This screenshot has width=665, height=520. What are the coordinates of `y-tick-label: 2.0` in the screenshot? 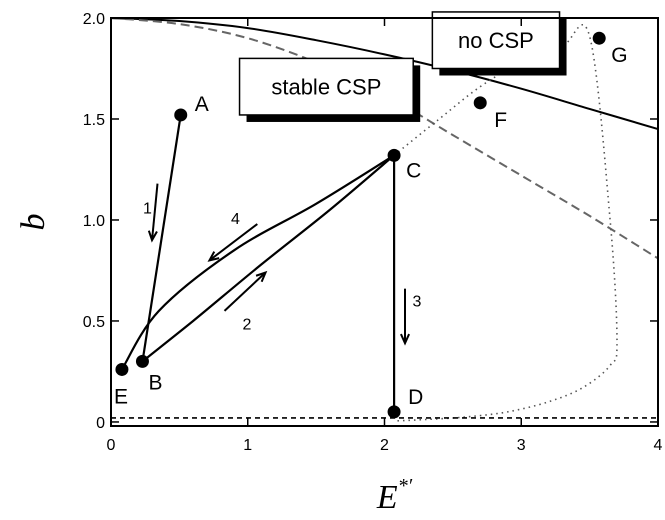 It's located at (94, 19).